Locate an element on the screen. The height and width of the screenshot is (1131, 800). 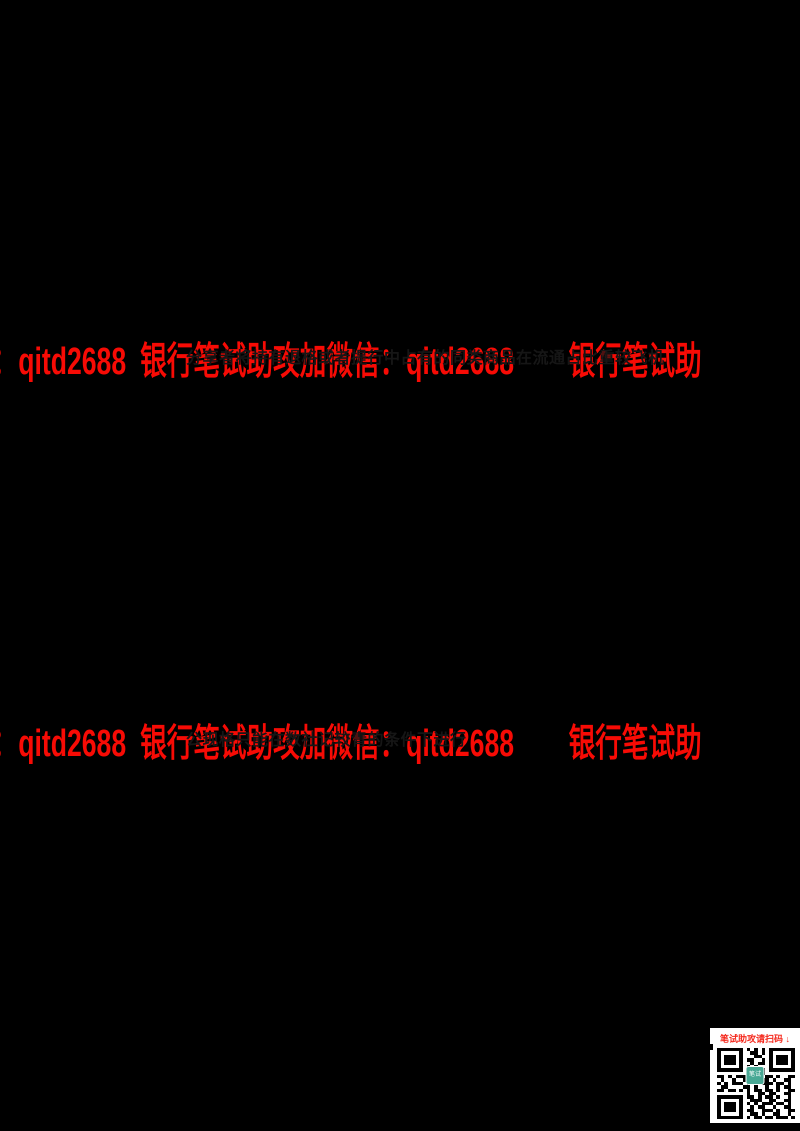
watermark-band-2: ：qitd2688 银行笔试助攻加微信：qitd2688 银行笔试助 is located at coordinates (400, 744).